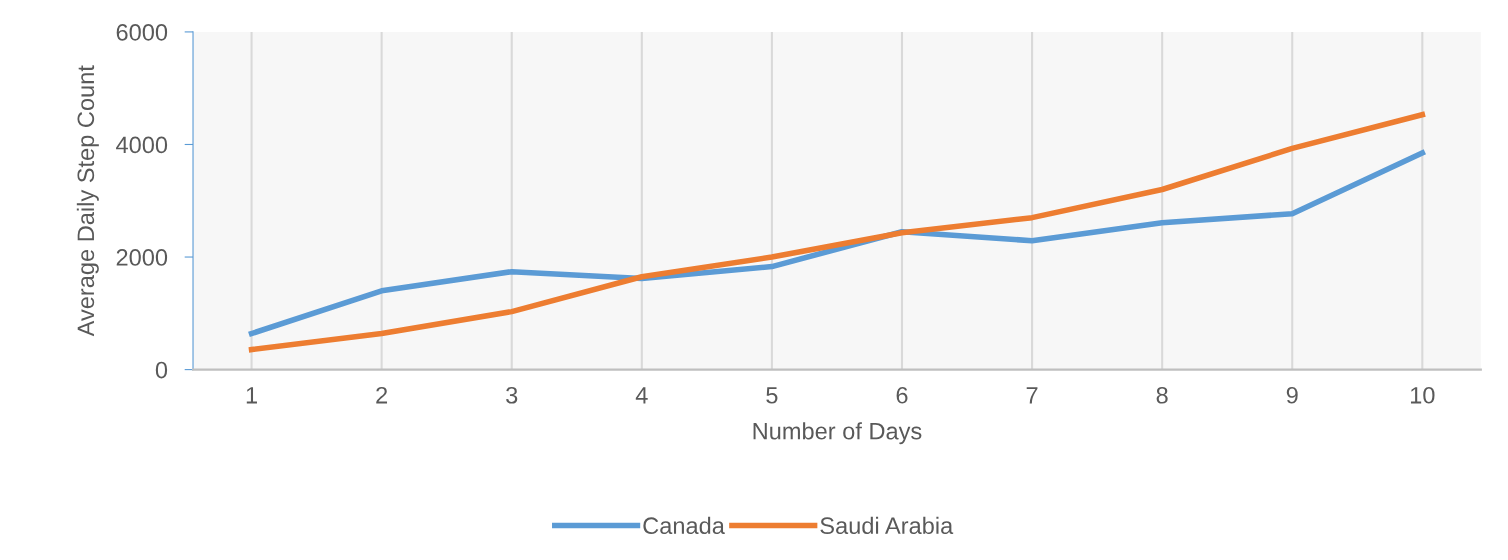  Describe the element at coordinates (87, 201) in the screenshot. I see `y-axis-title: Average Daily Step Count` at that location.